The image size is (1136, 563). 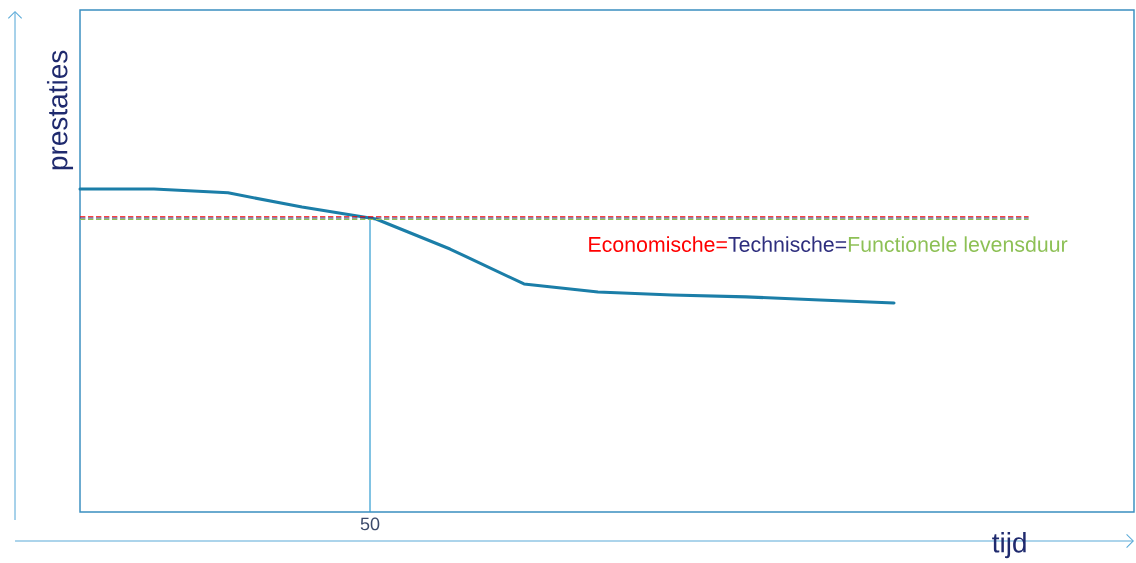 I want to click on ref-line-label: Functionele levensduur, so click(x=958, y=244).